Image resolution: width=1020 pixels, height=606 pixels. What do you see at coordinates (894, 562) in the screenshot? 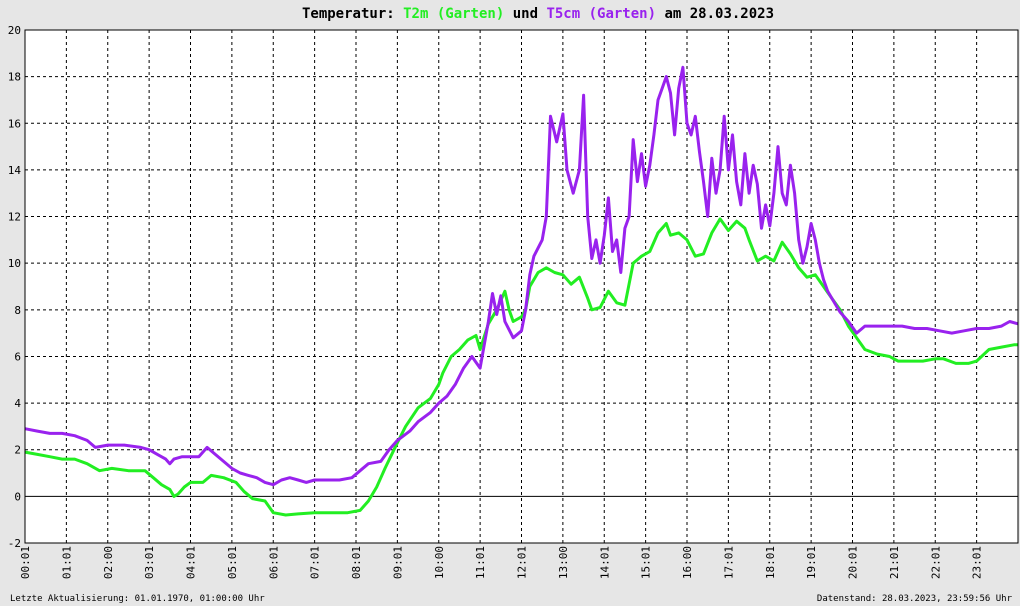
I see `x-tick-label: 21:01` at bounding box center [894, 562].